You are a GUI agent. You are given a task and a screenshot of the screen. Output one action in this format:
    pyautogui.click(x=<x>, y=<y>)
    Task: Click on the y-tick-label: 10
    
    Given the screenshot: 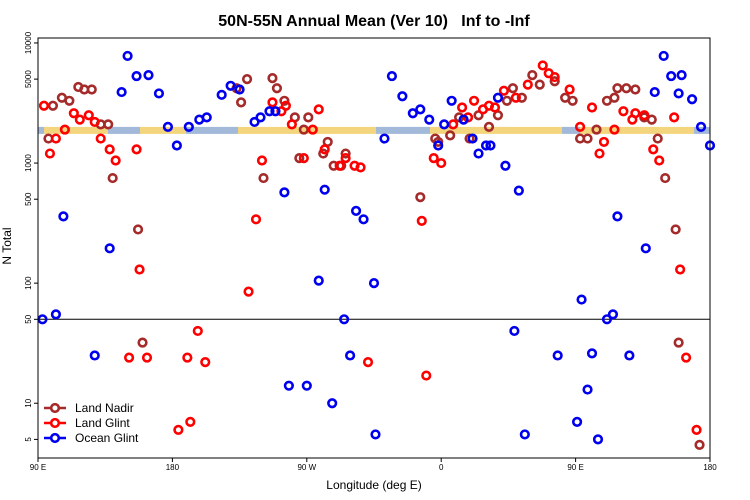 What is the action you would take?
    pyautogui.click(x=28, y=402)
    